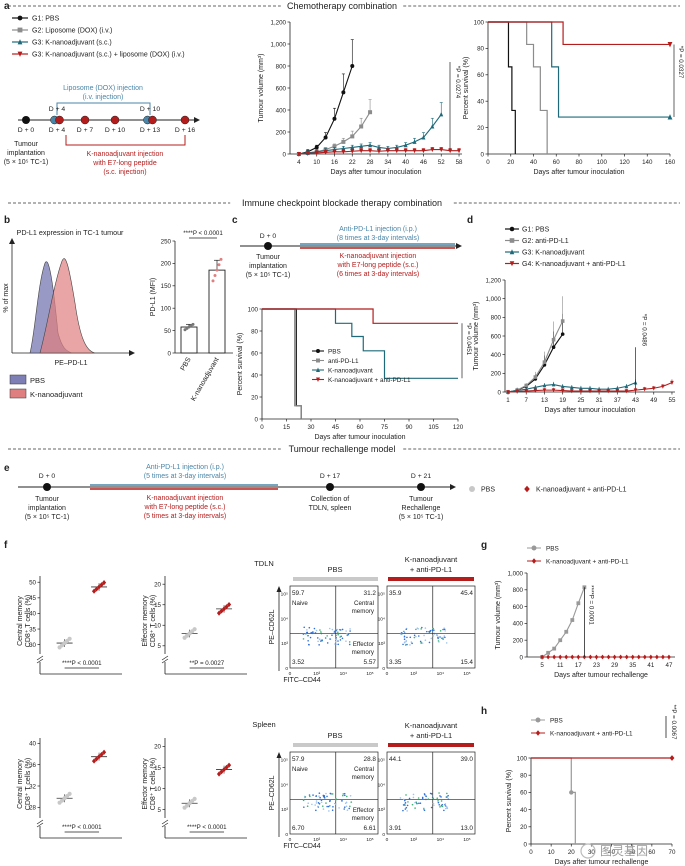 The width and height of the screenshot is (685, 866). I want to click on bar-b-category-label: PBS, so click(186, 364).